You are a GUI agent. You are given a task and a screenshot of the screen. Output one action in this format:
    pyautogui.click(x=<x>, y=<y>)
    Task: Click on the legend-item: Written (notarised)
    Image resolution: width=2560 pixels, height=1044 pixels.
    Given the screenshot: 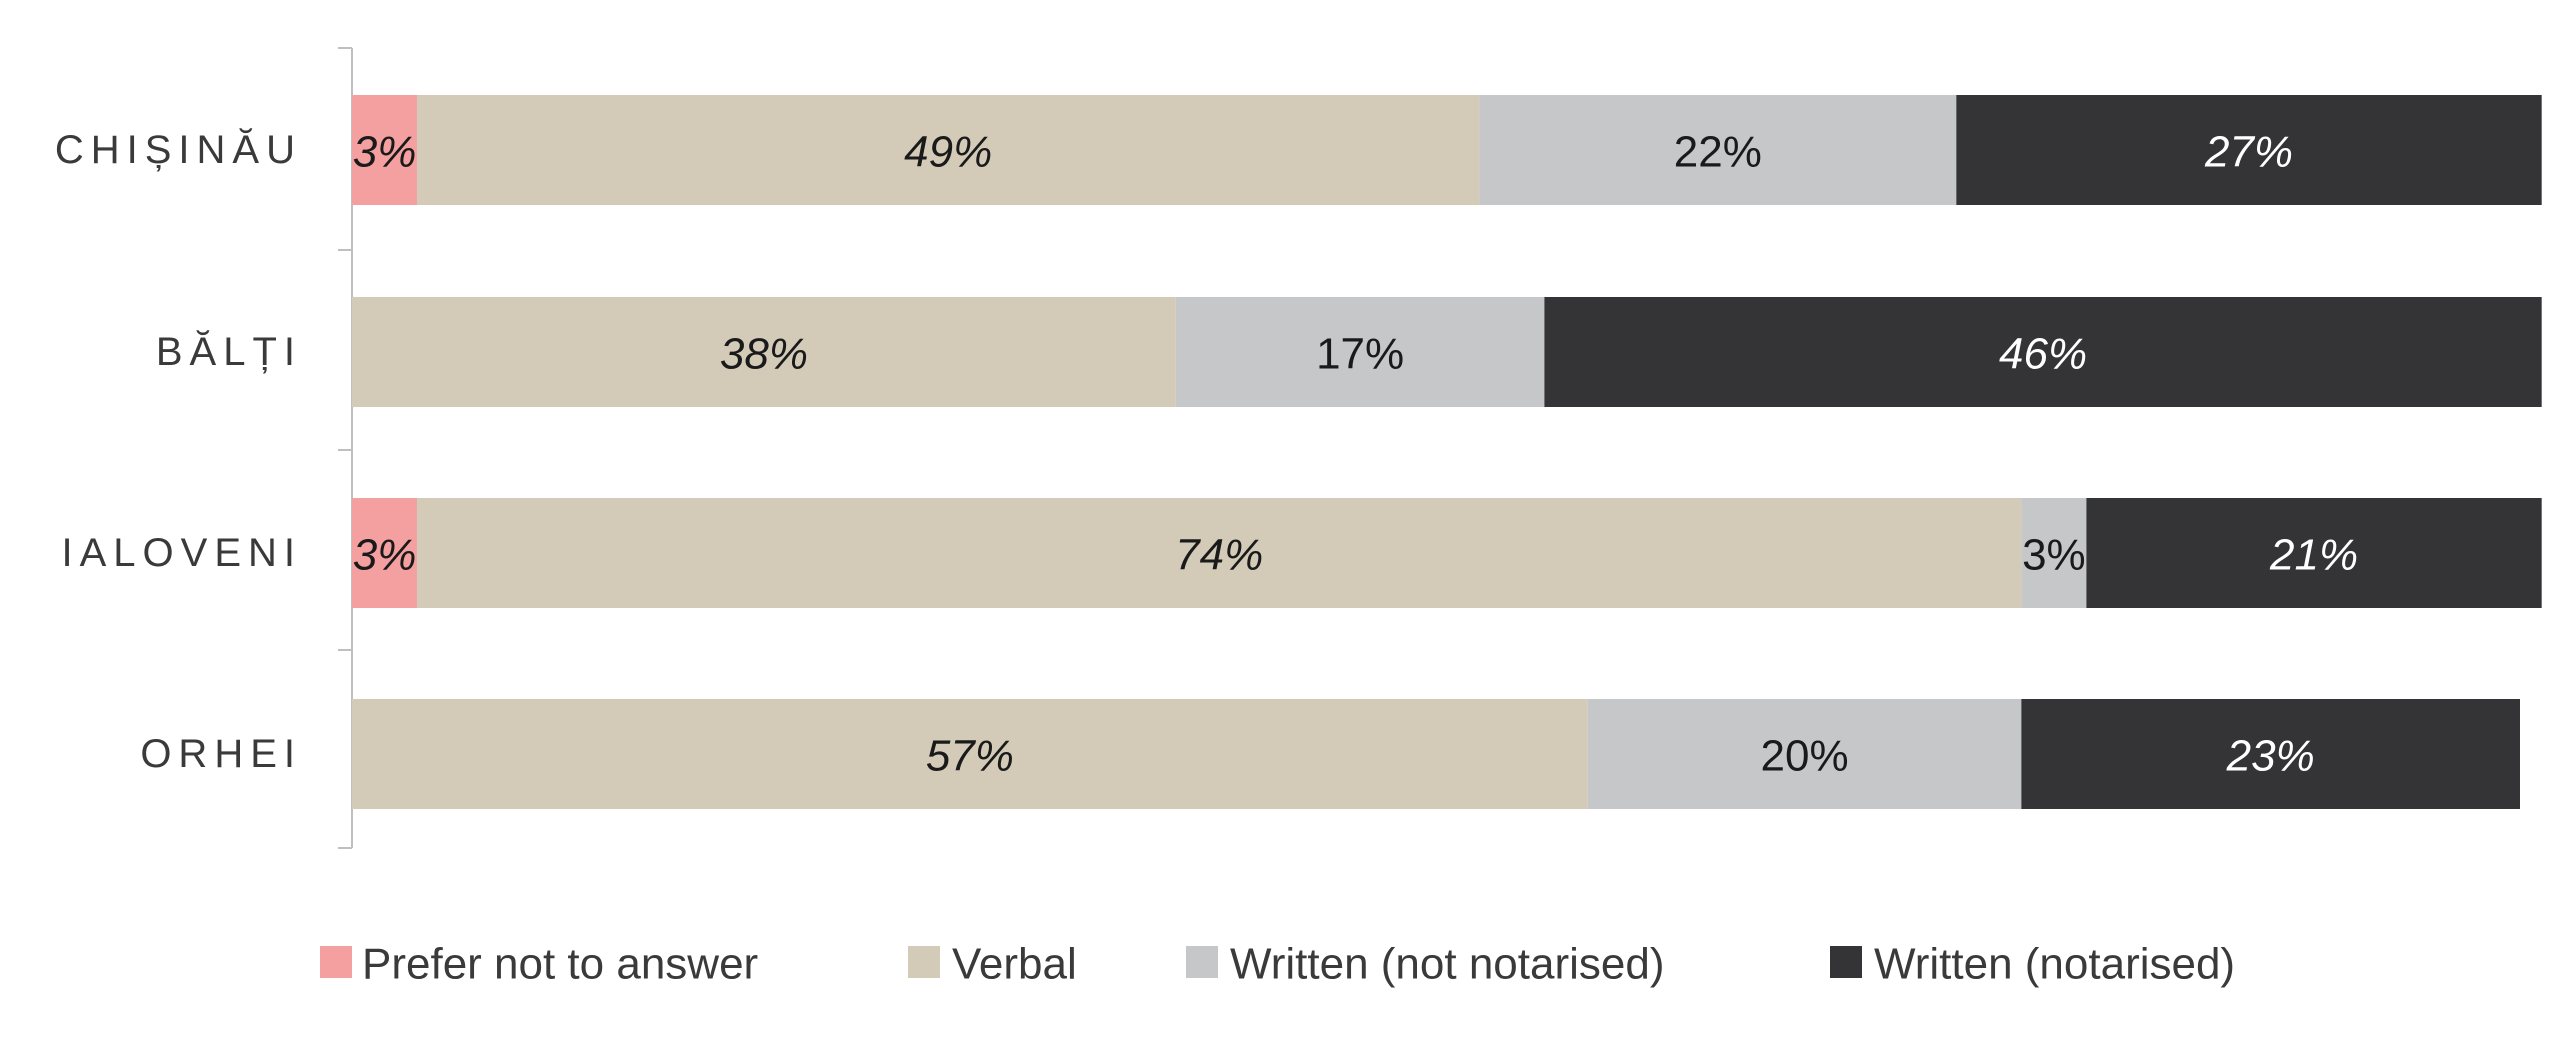 What is the action you would take?
    pyautogui.click(x=2032, y=964)
    